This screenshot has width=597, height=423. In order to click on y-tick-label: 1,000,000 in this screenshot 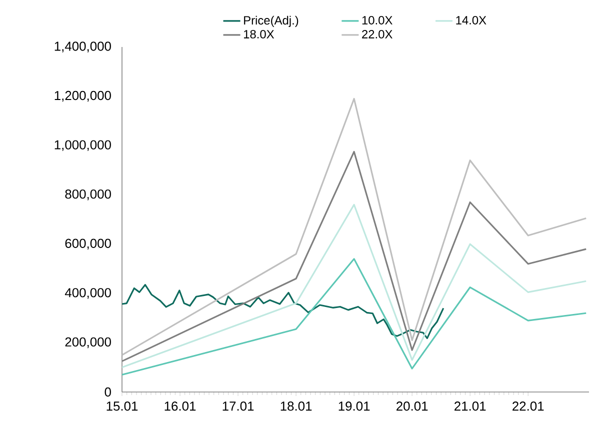, I will do `click(82, 145)`.